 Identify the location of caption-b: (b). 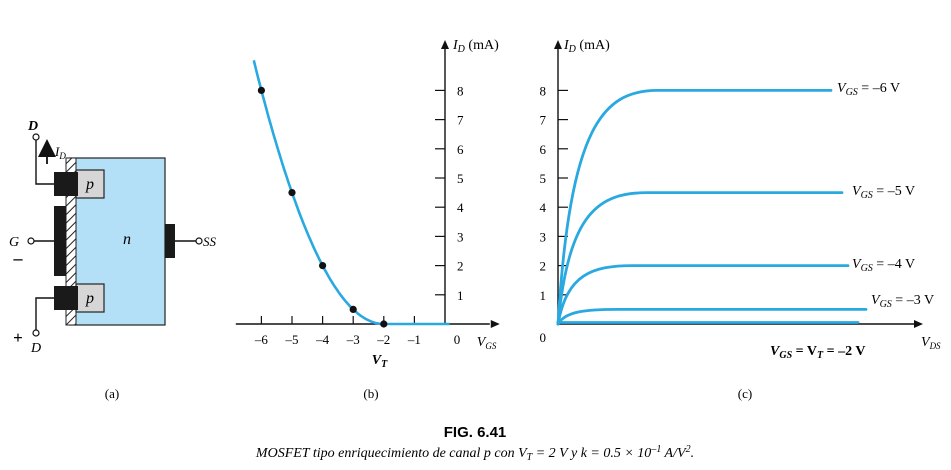
(370, 393).